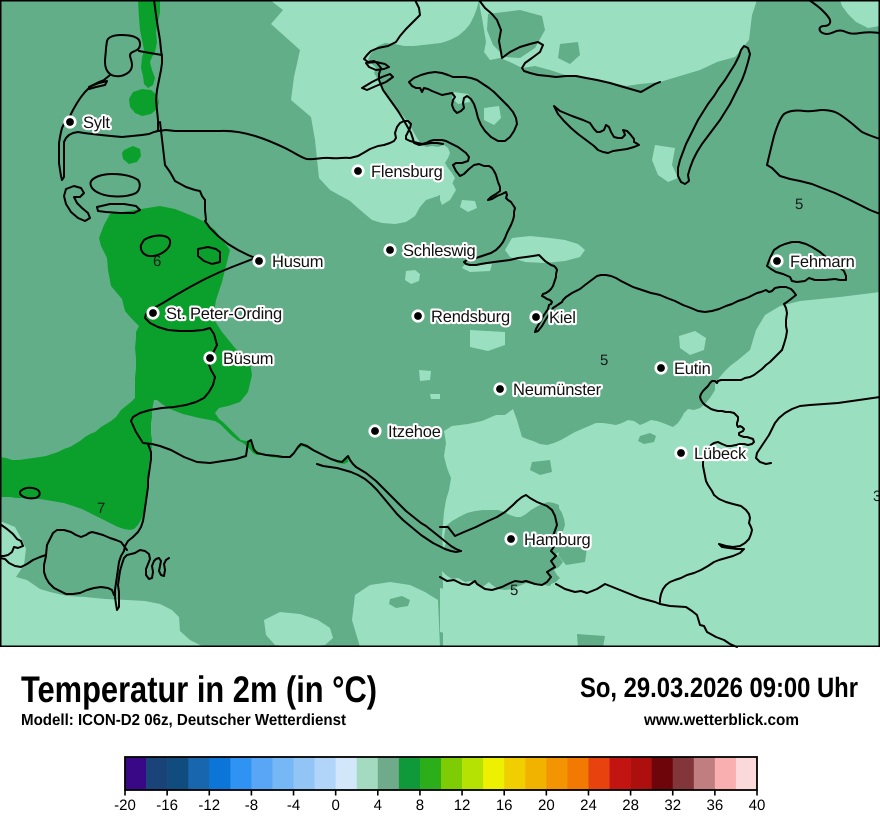 The image size is (880, 830). Describe the element at coordinates (720, 454) in the screenshot. I see `svg-text: Lübeck` at that location.